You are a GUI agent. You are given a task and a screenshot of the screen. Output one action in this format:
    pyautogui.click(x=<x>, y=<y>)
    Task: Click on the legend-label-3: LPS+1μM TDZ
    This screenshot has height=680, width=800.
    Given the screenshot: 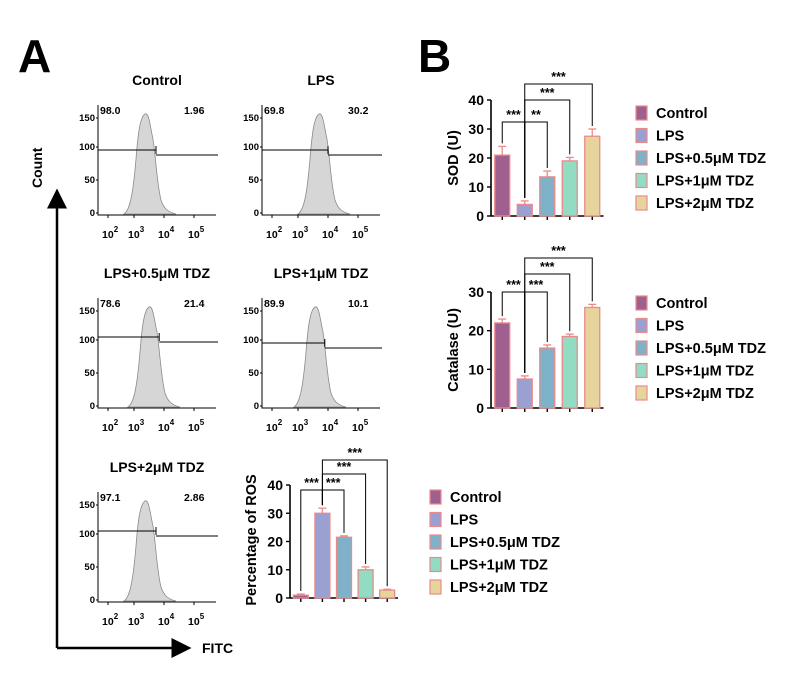 What is the action you would take?
    pyautogui.click(x=705, y=372)
    